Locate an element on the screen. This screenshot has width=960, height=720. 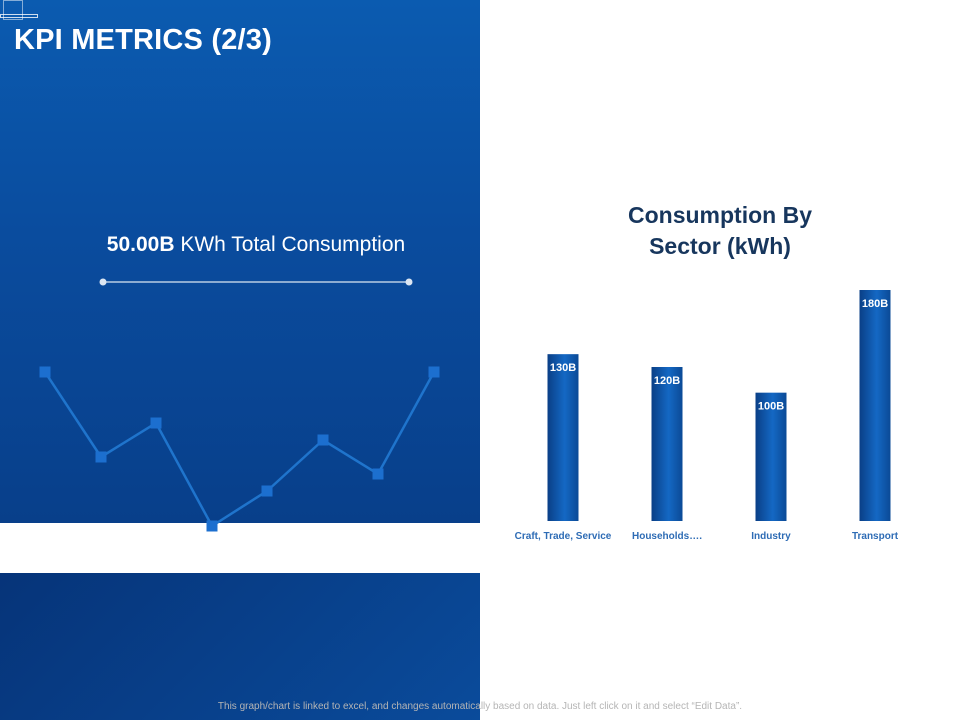
bar-transport is located at coordinates (875, 405).